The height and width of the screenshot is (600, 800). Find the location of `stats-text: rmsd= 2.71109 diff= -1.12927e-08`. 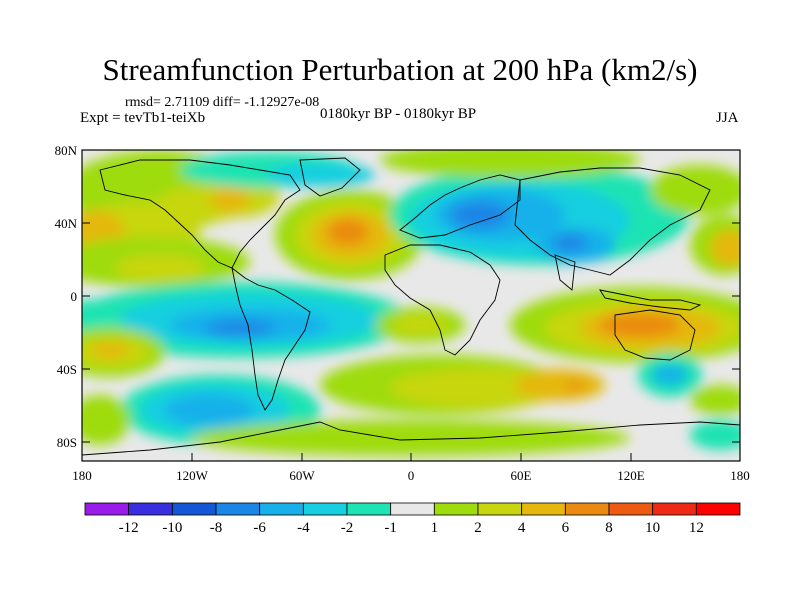

stats-text: rmsd= 2.71109 diff= -1.12927e-08 is located at coordinates (222, 102).